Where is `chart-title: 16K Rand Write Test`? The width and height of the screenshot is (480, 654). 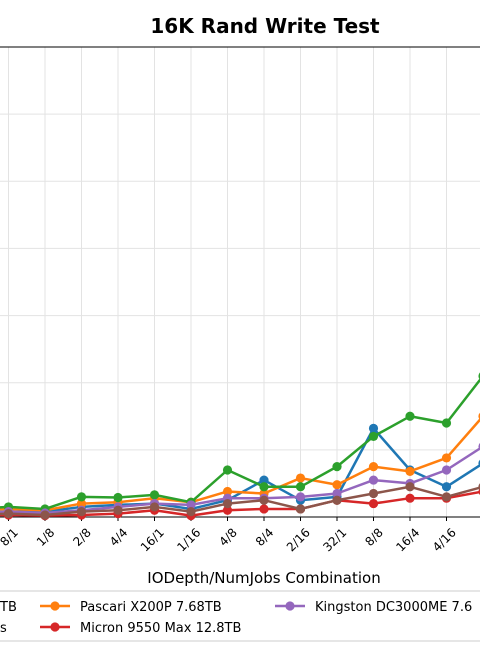 chart-title: 16K Rand Write Test is located at coordinates (265, 26).